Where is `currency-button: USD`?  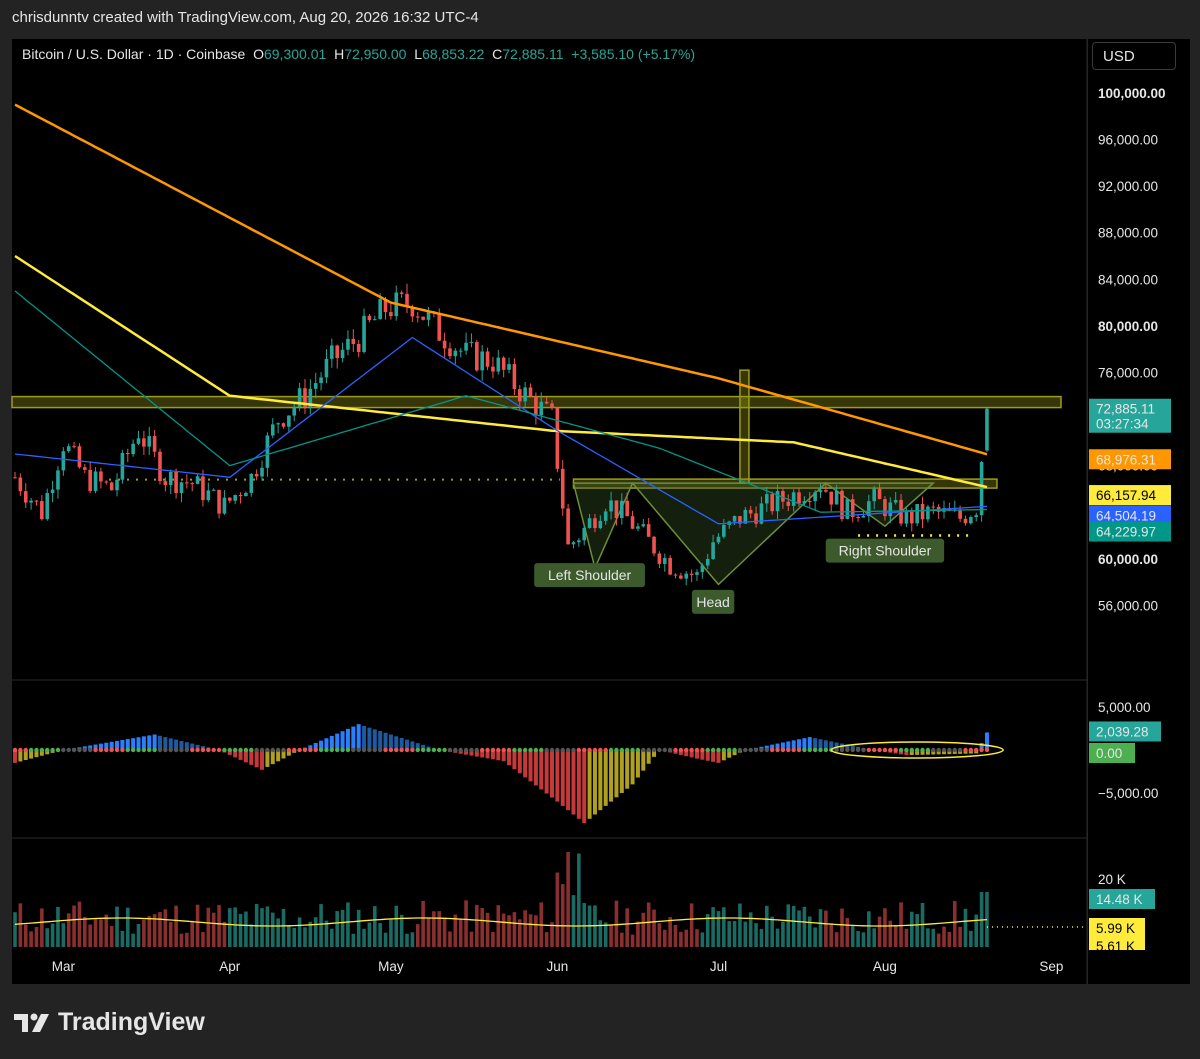 currency-button: USD is located at coordinates (1134, 56).